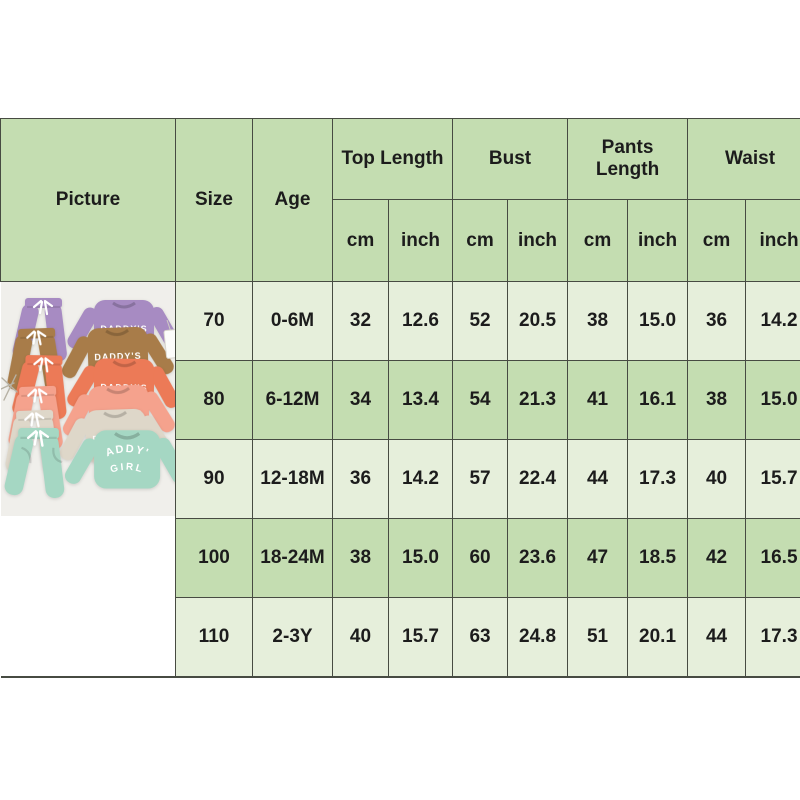 The height and width of the screenshot is (800, 800). I want to click on age-cell: 2-3Y, so click(292, 637).